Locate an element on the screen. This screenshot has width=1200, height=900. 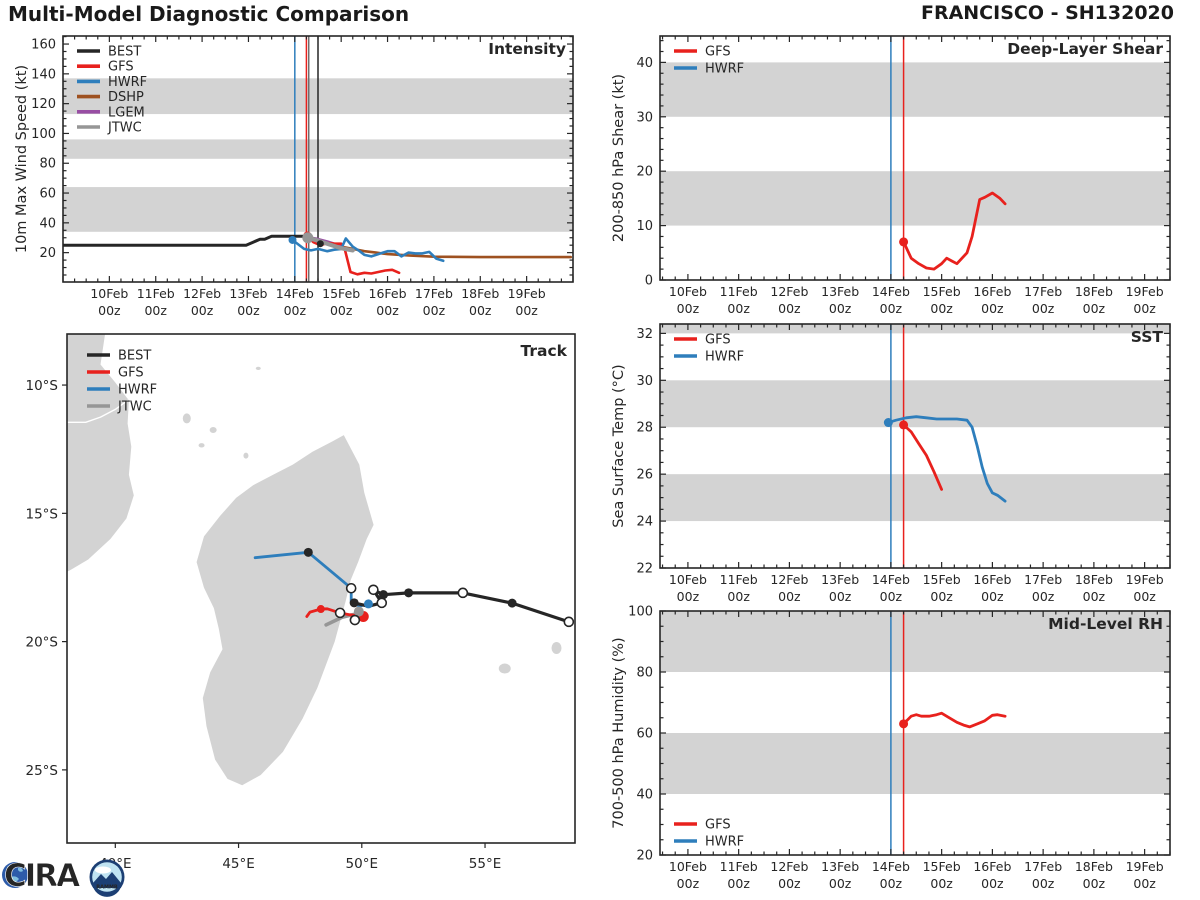
mountain-icon is located at coordinates (107, 880).